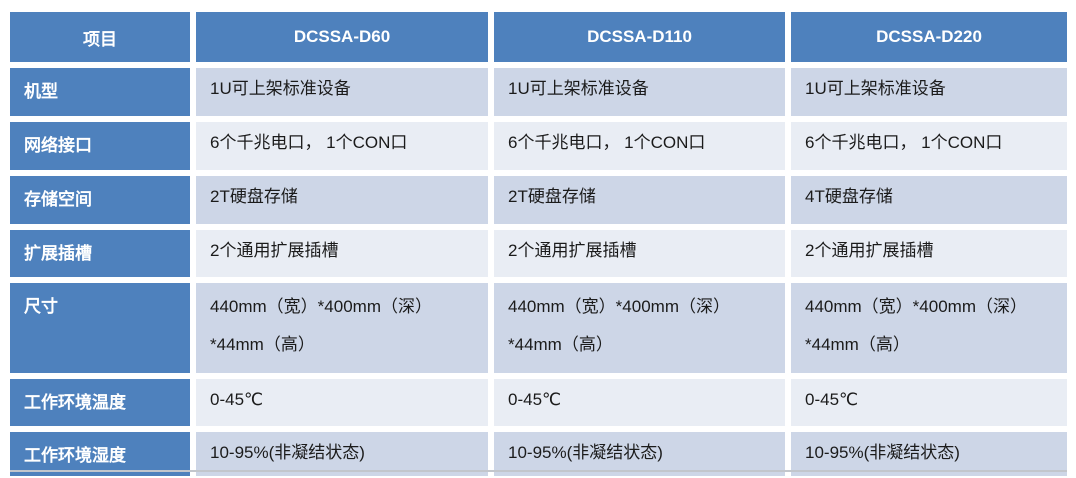 This screenshot has width=1076, height=478. What do you see at coordinates (929, 200) in the screenshot?
I see `spec-cell: 4T硬盘存储` at bounding box center [929, 200].